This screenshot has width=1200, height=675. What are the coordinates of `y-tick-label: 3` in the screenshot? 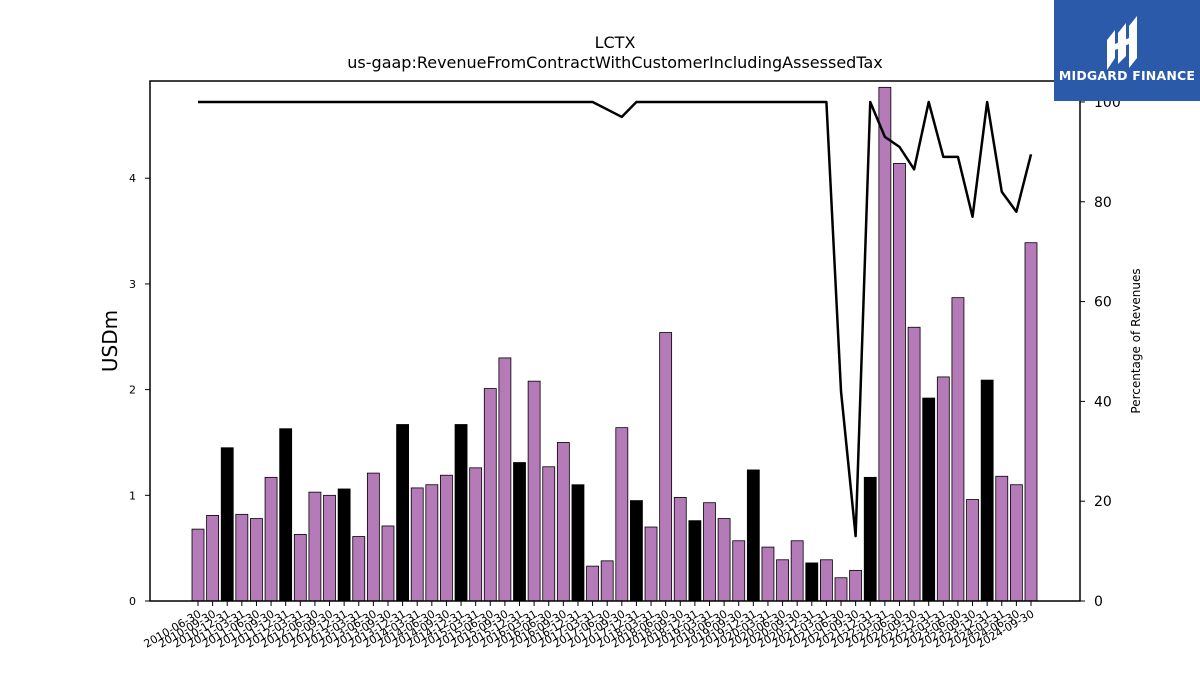 It's located at (132, 284).